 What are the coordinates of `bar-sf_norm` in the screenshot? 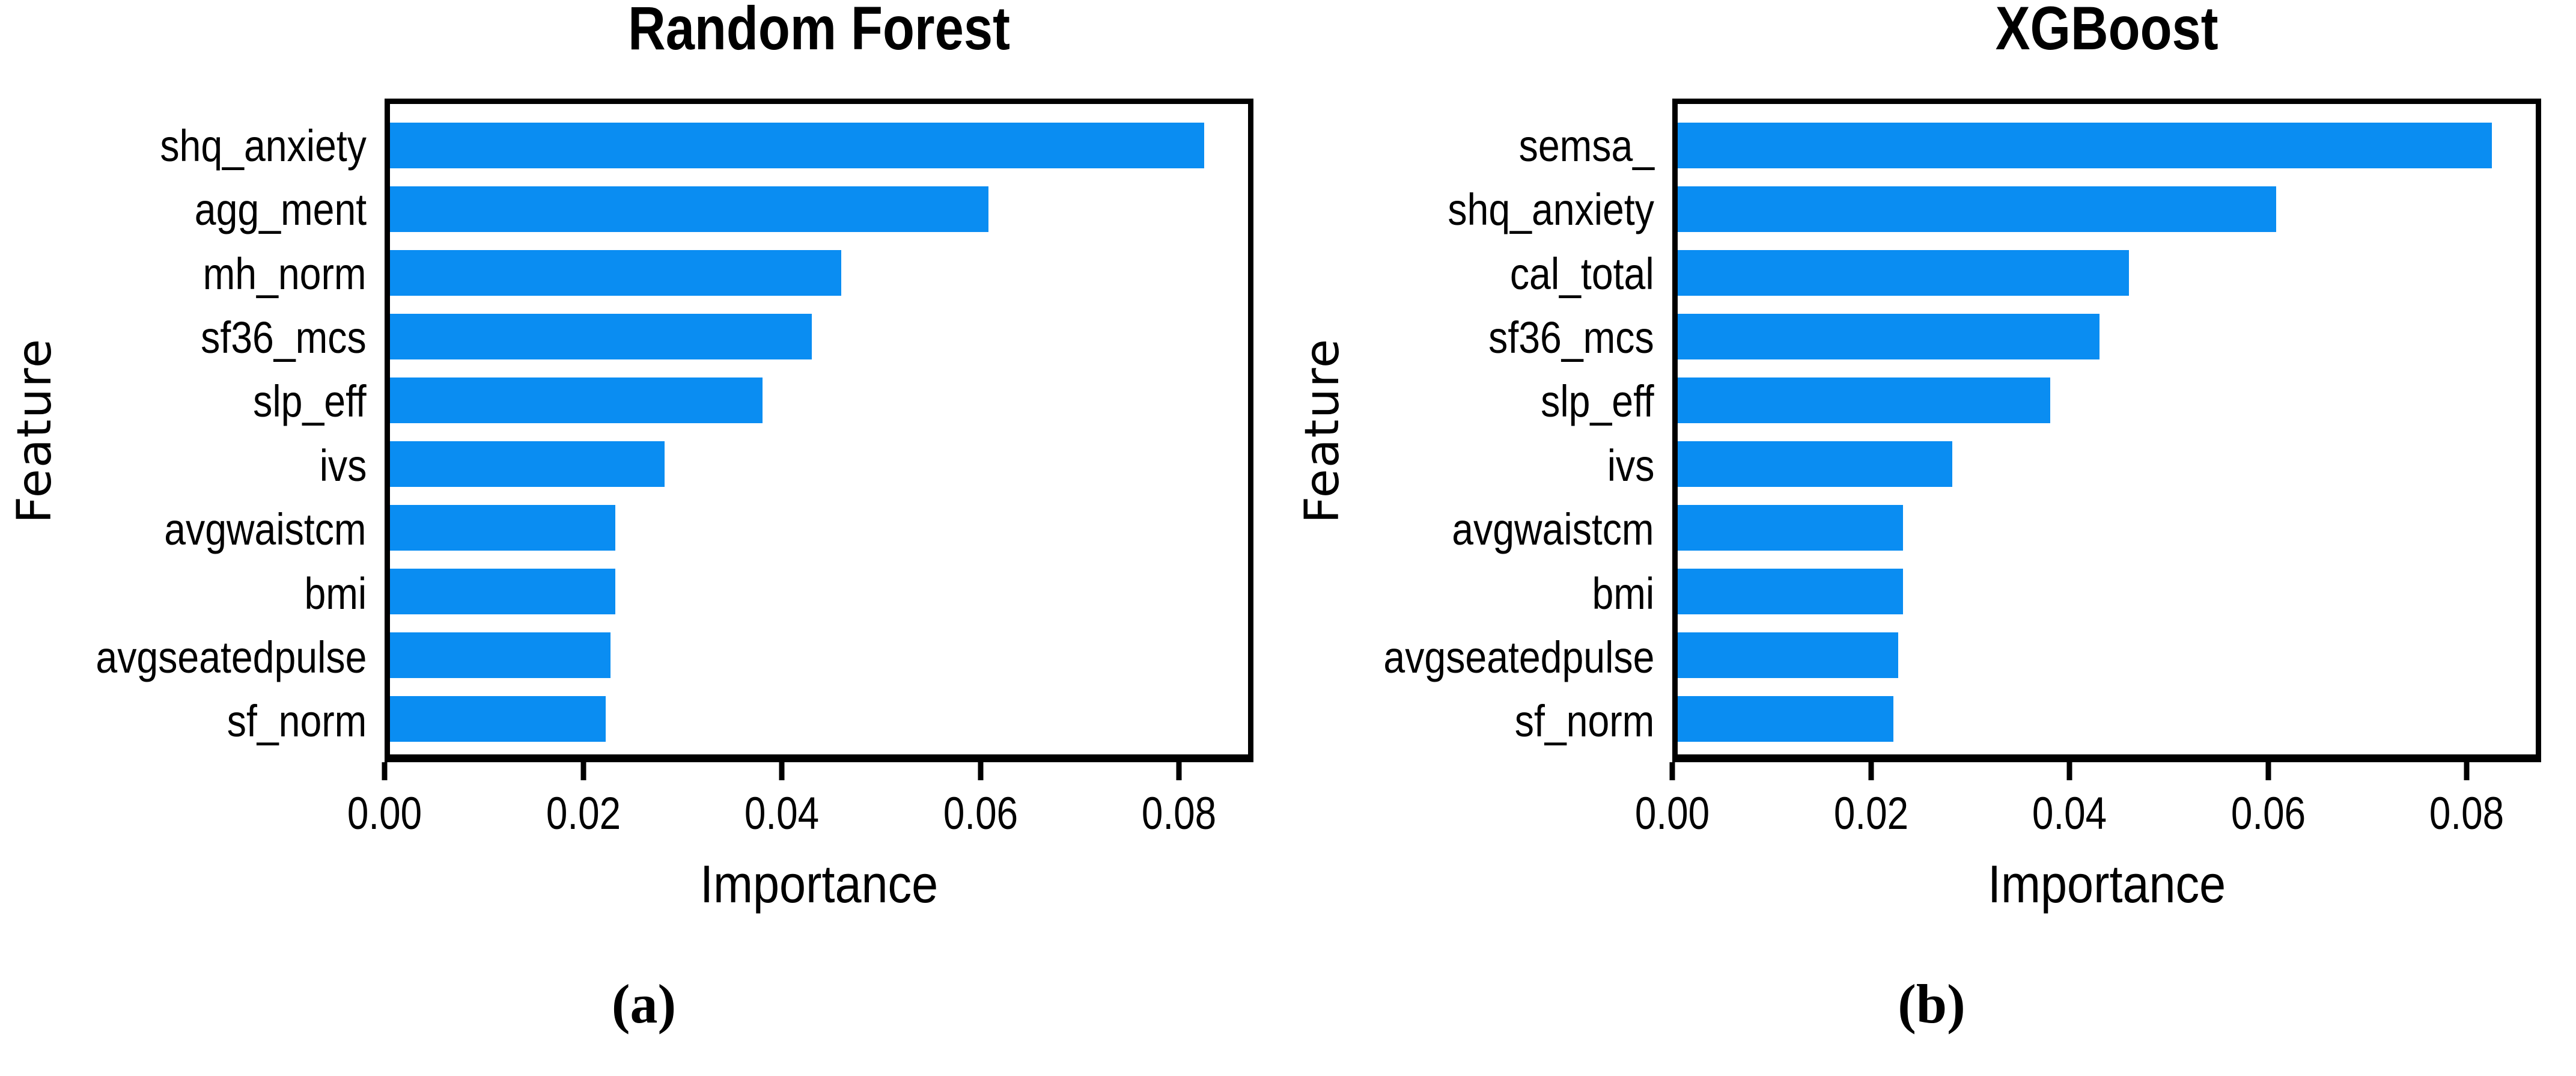 It's located at (498, 719).